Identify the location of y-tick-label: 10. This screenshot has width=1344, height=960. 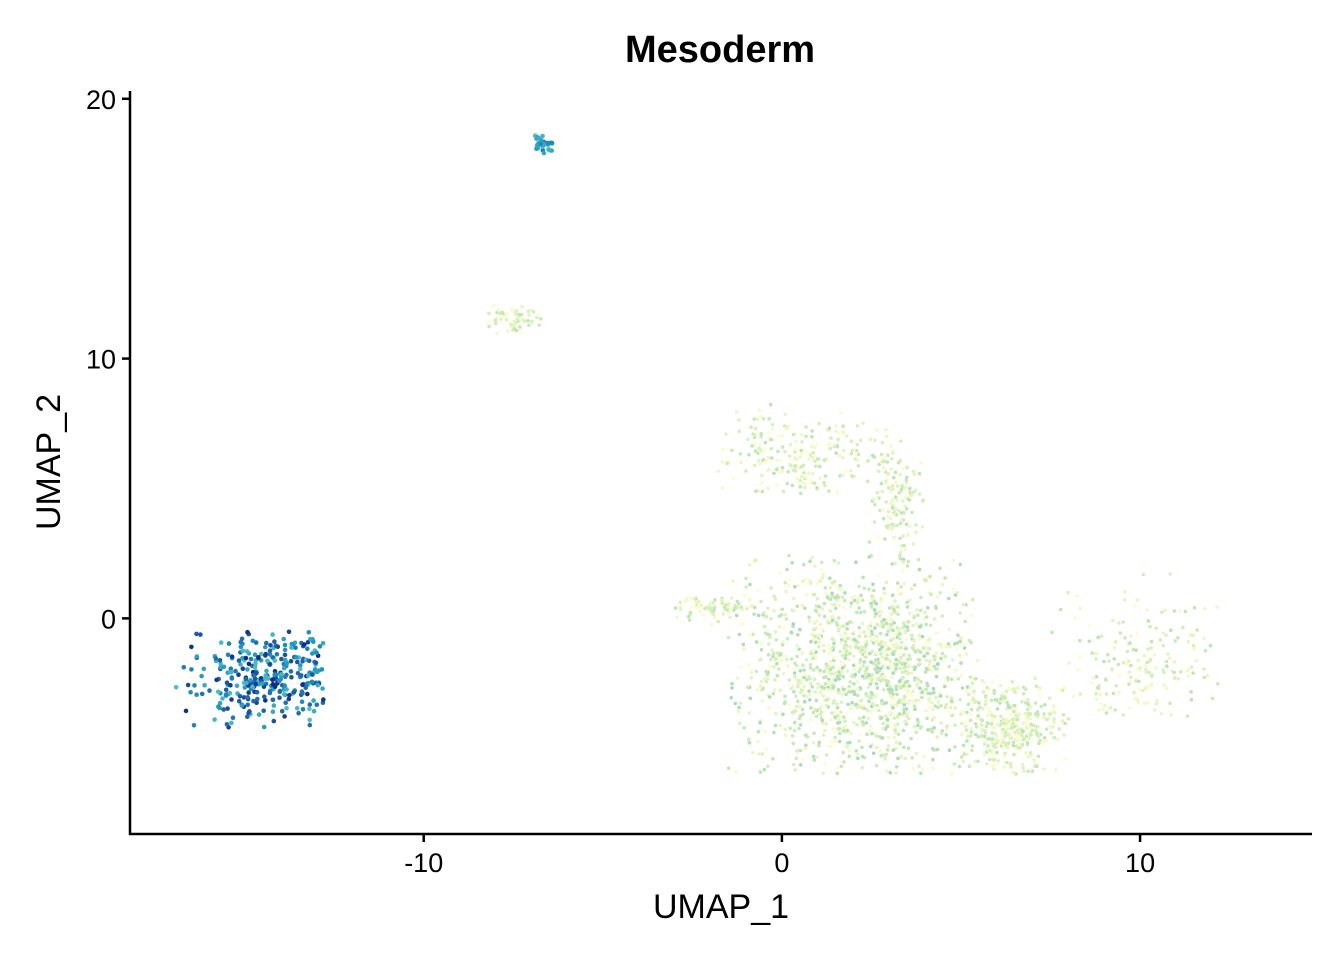
(101, 360).